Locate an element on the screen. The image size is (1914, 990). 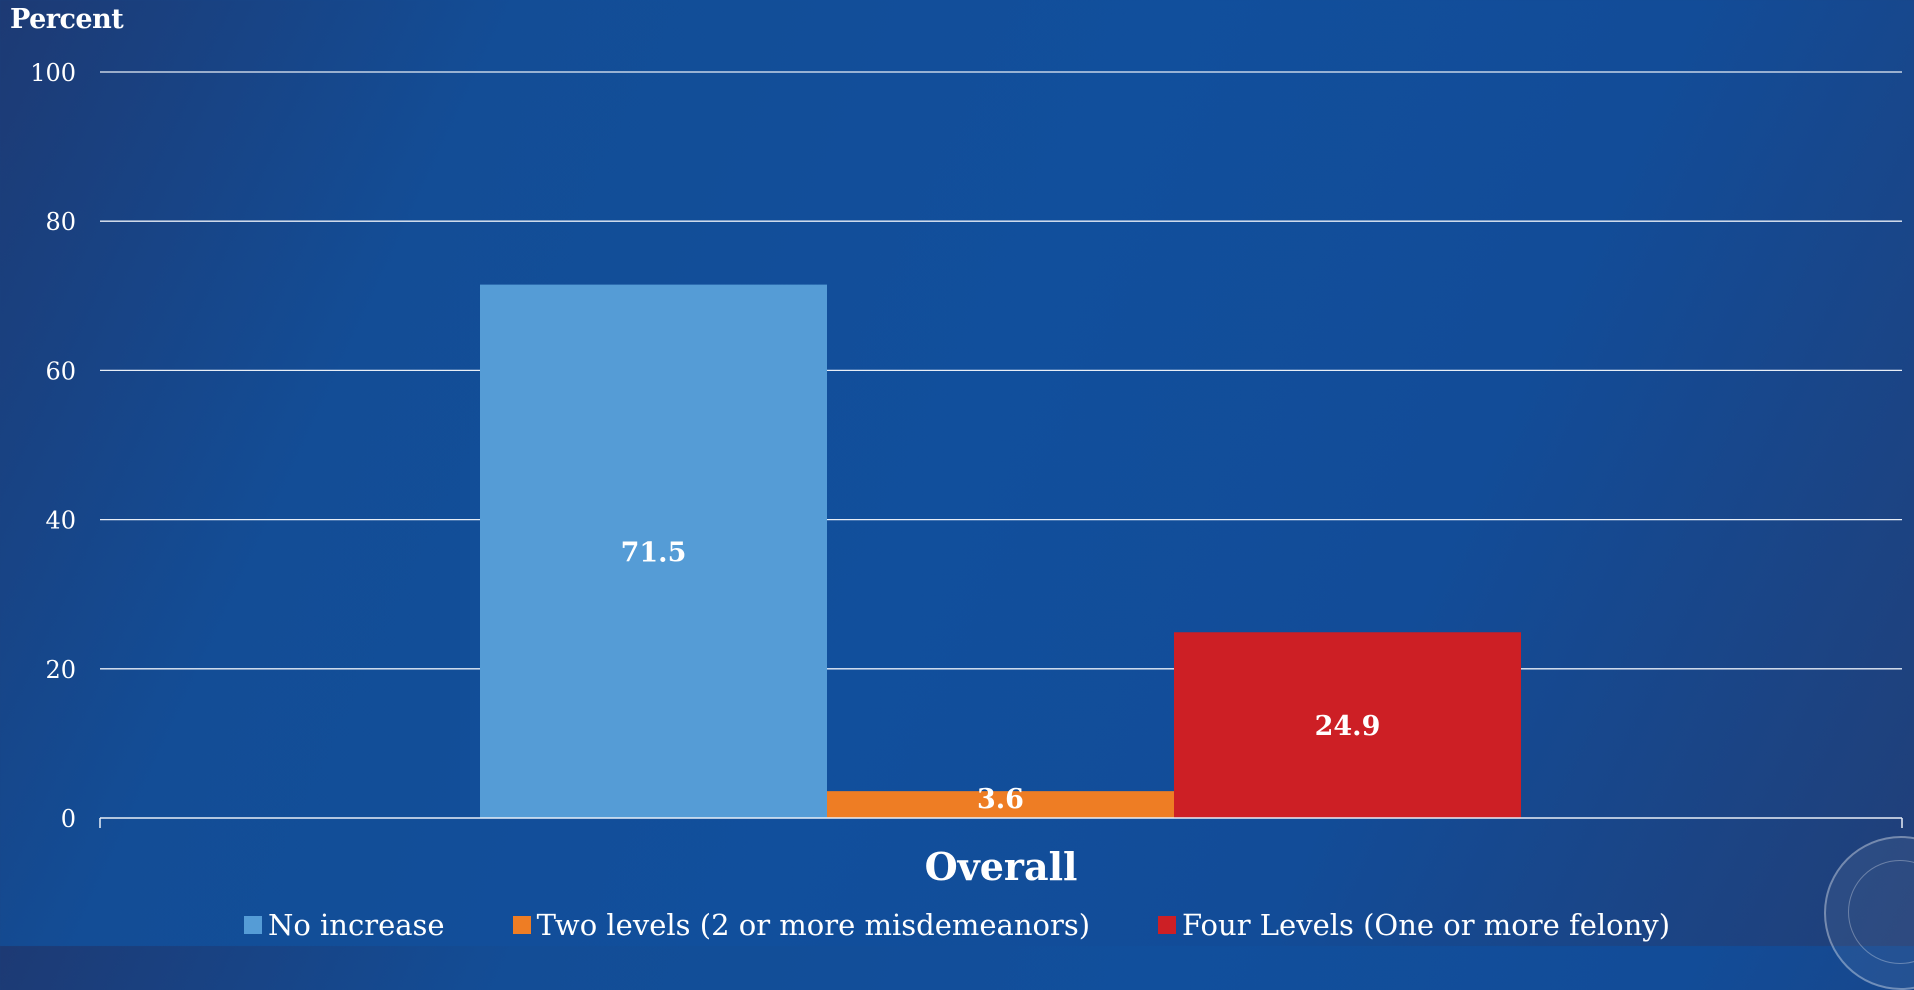
legend-label-four-levels: Four Levels (One or more felony) is located at coordinates (1426, 925).